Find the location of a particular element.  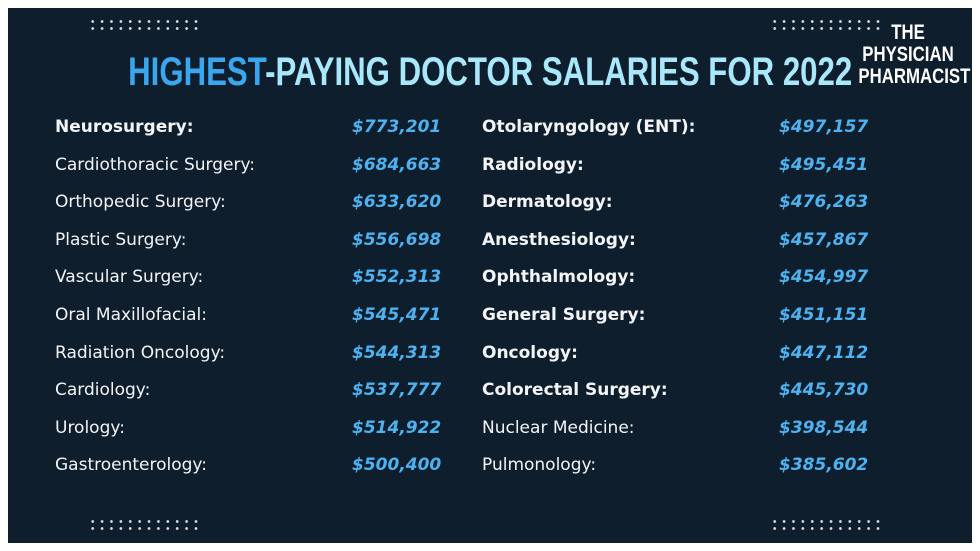

logo-line: PHARMACIST is located at coordinates (914, 76).